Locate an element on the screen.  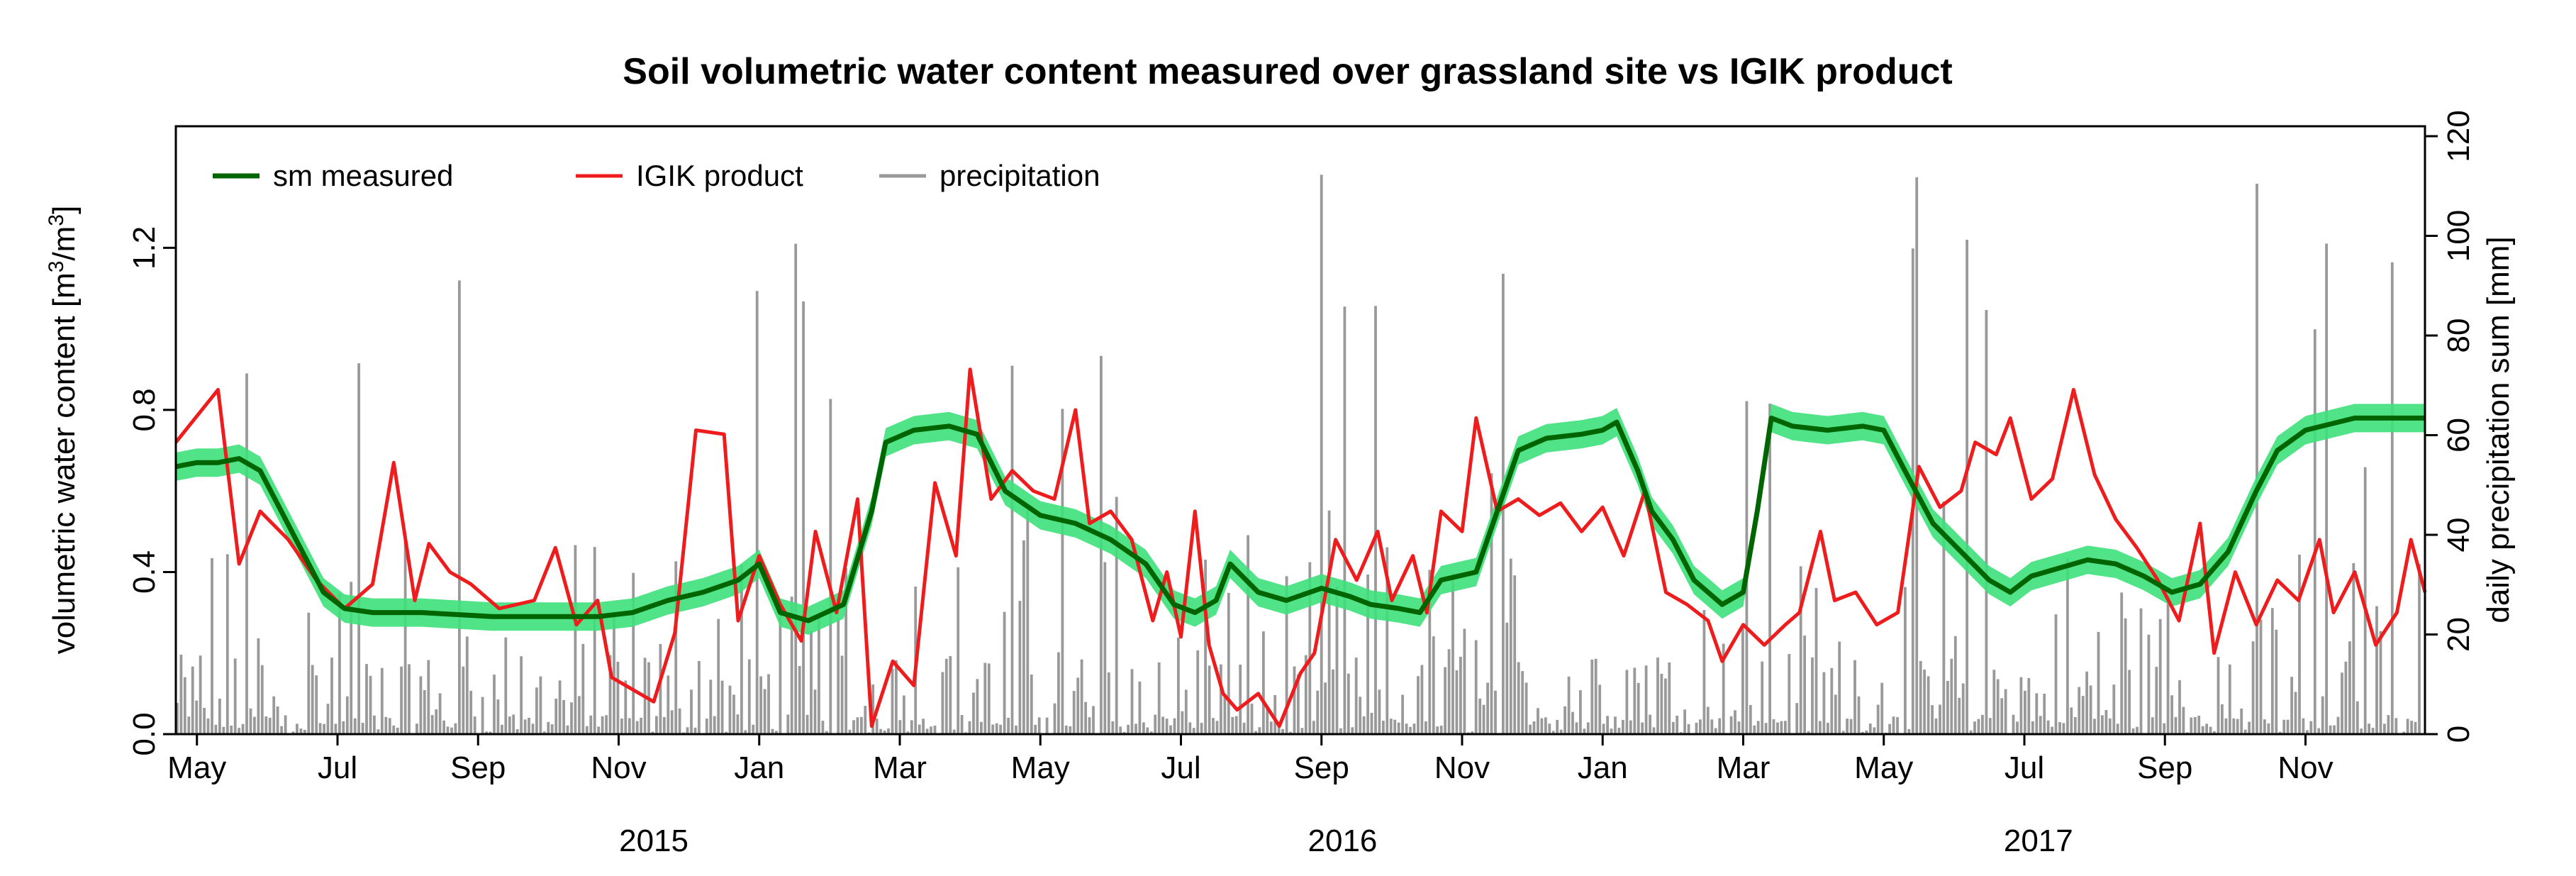
x-year-label: 2016 is located at coordinates (1343, 841).